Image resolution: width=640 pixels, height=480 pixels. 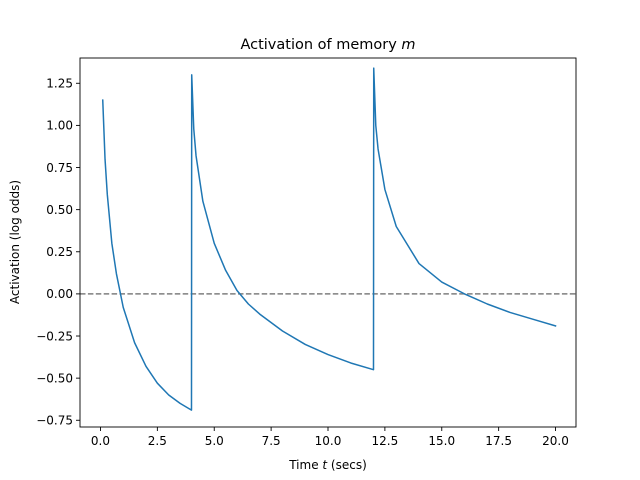 I want to click on y-axis-label: Activation (log odds), so click(x=15, y=242).